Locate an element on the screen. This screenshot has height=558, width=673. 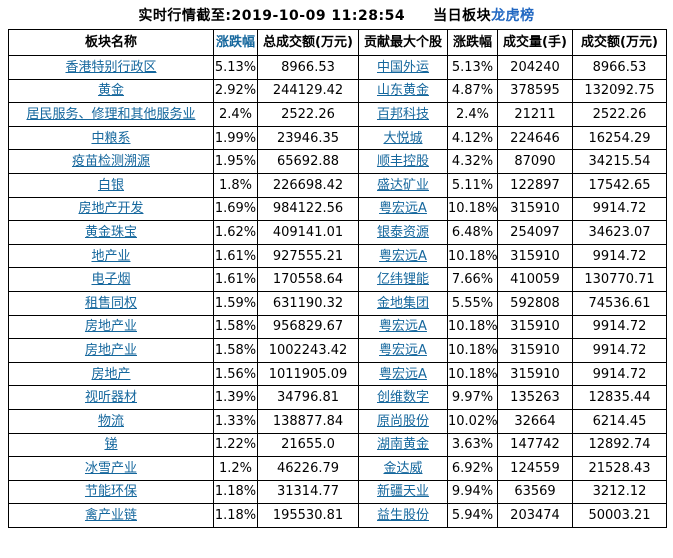
sector-total-turnover-cell: 170558.64 is located at coordinates (308, 279).